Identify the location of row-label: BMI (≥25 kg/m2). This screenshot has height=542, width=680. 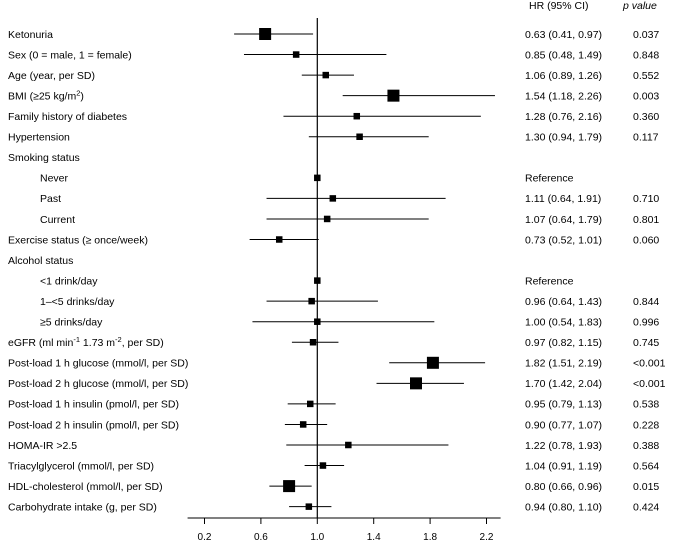
(46, 95).